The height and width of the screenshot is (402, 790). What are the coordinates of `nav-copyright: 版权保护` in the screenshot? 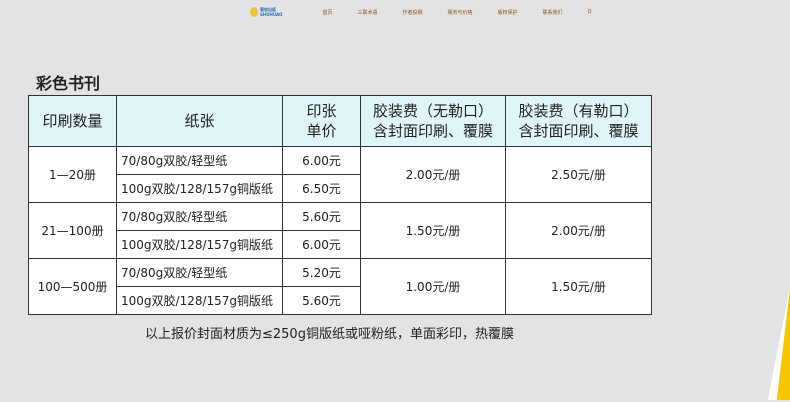 It's located at (507, 12).